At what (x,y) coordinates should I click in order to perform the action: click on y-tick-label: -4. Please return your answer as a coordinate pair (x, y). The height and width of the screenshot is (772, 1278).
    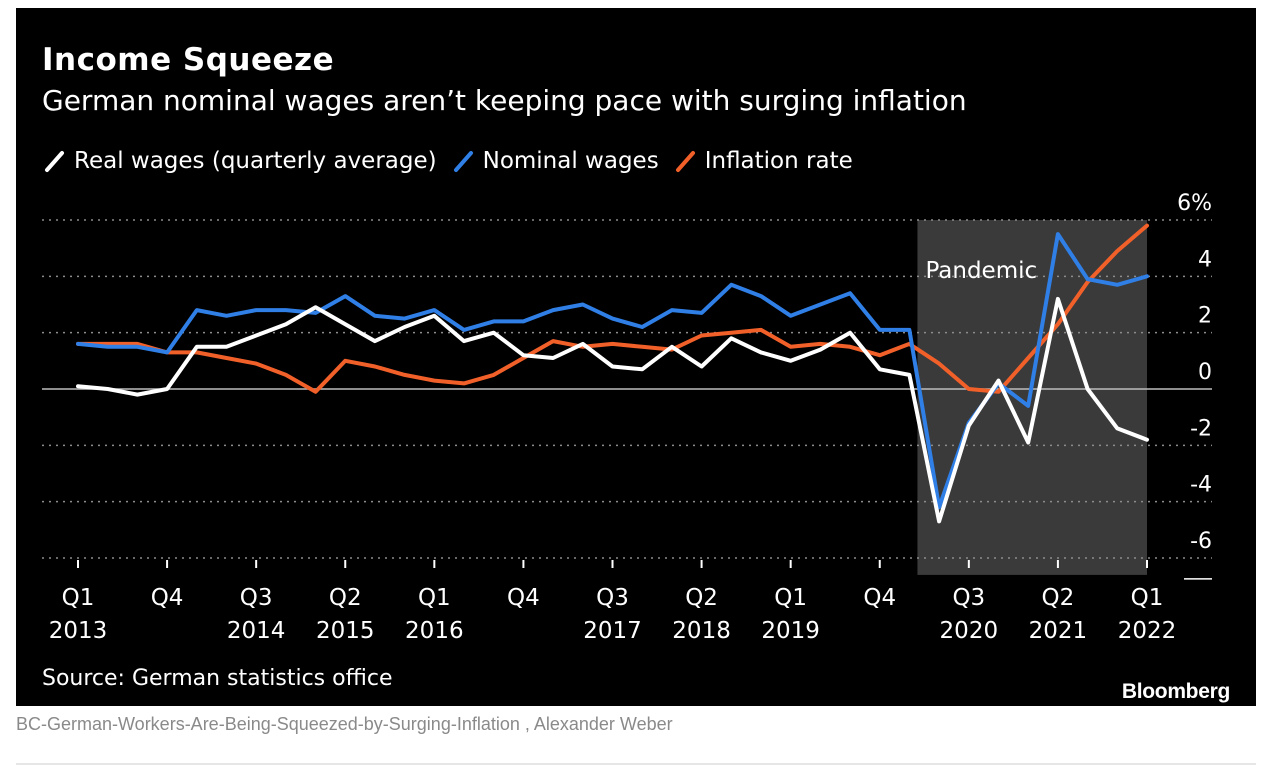
    Looking at the image, I should click on (1201, 485).